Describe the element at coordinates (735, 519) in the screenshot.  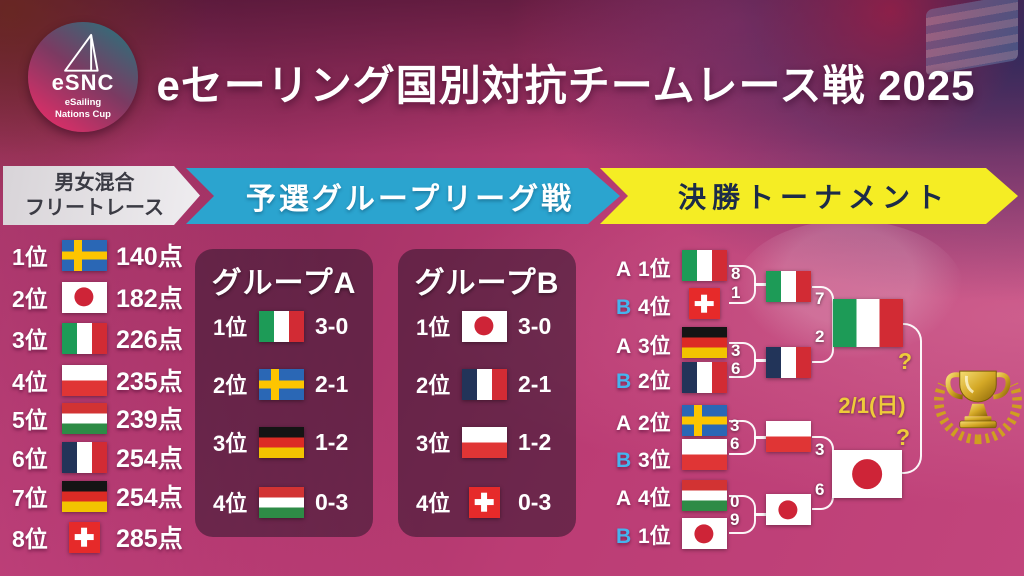
I see `qf-score: 9` at that location.